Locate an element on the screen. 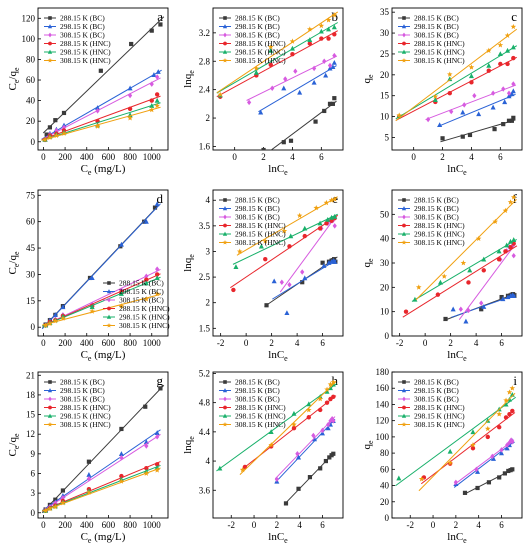 The height and width of the screenshot is (550, 530). y-tick-label: 120 is located at coordinates (29, 18).